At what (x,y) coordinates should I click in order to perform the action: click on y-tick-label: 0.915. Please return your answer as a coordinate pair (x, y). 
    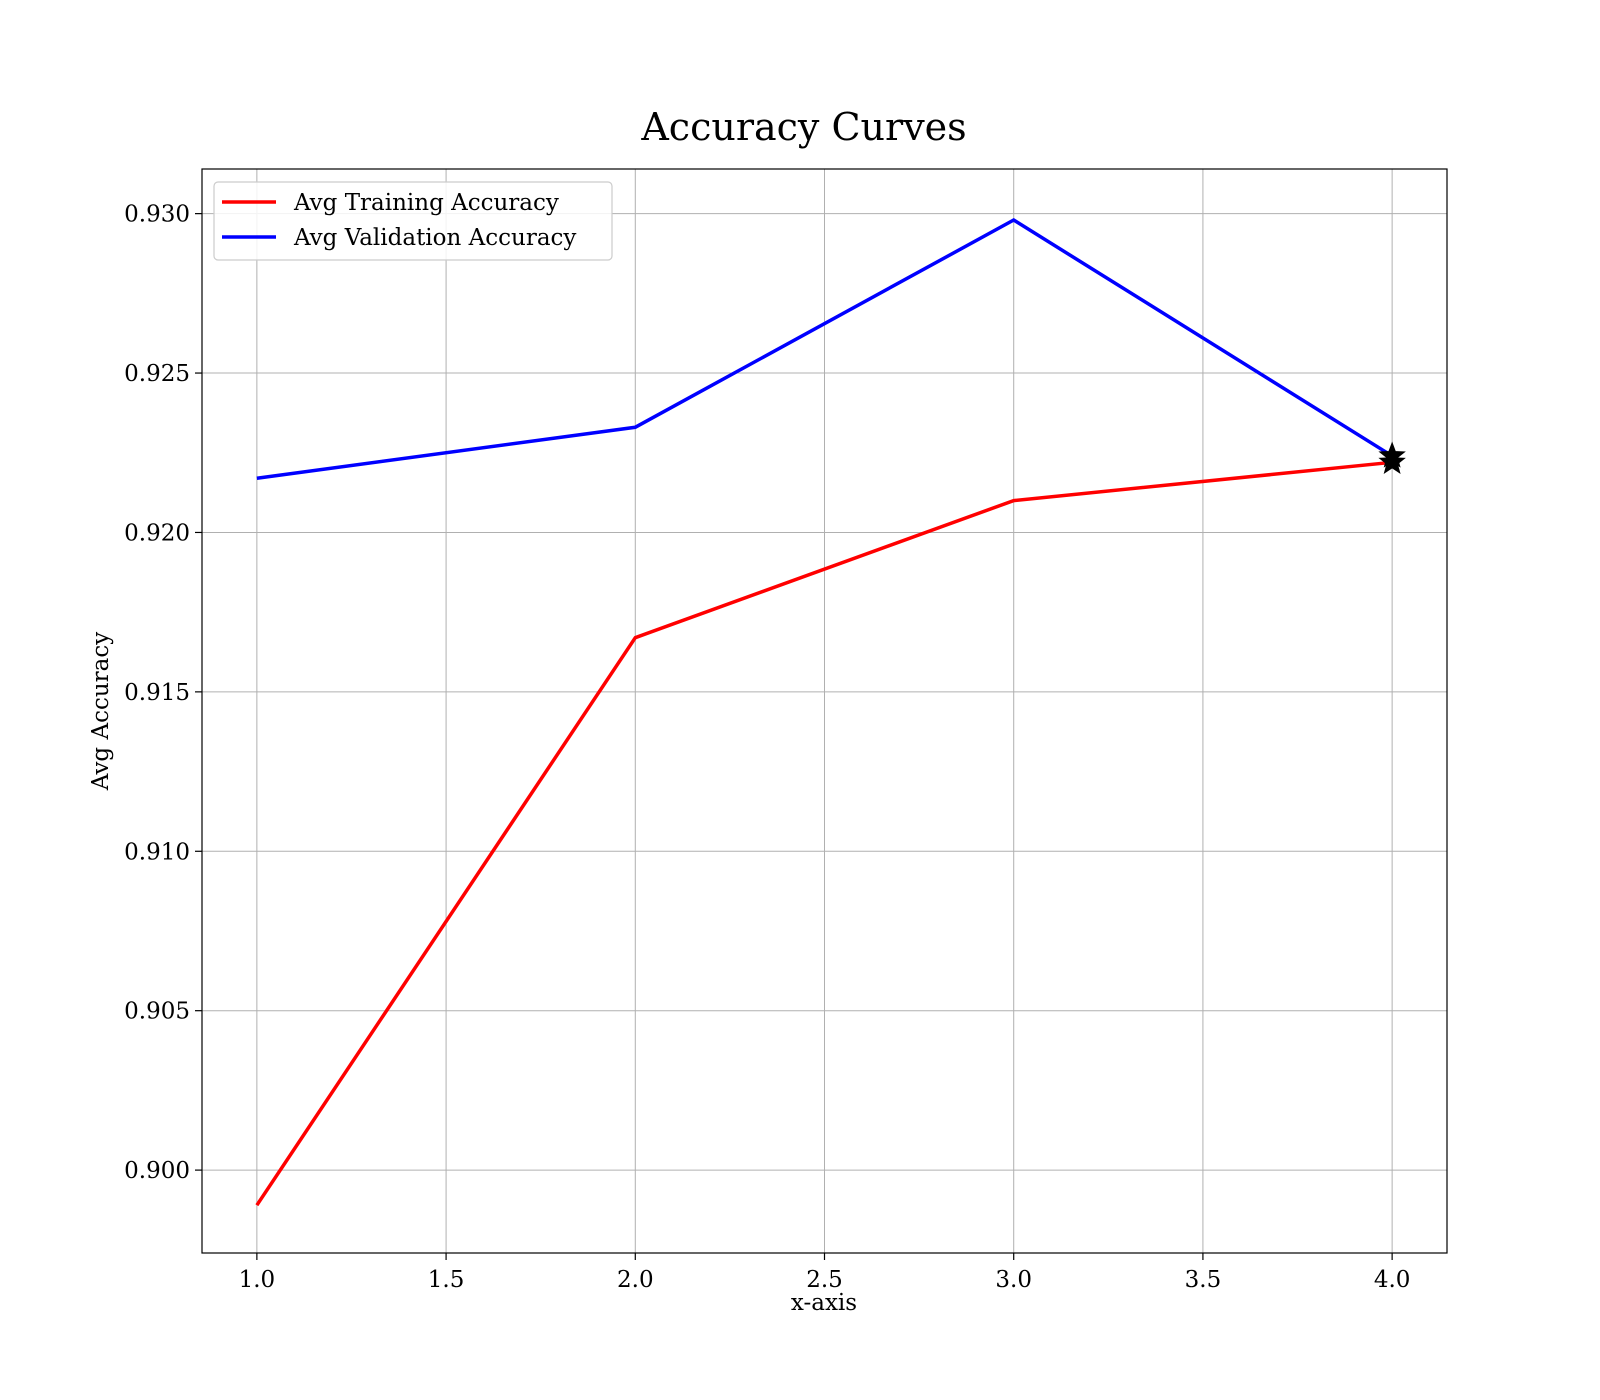
    Looking at the image, I should click on (157, 693).